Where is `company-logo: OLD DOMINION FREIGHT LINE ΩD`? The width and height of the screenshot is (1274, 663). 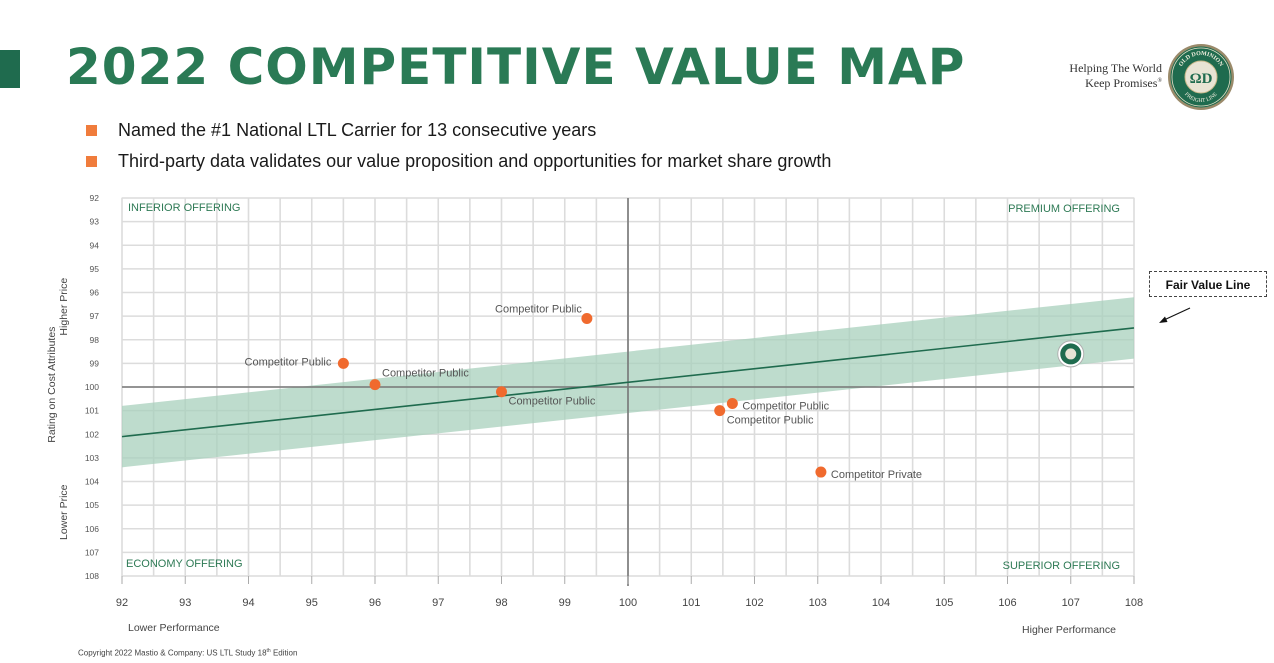 company-logo: OLD DOMINION FREIGHT LINE ΩD is located at coordinates (1201, 77).